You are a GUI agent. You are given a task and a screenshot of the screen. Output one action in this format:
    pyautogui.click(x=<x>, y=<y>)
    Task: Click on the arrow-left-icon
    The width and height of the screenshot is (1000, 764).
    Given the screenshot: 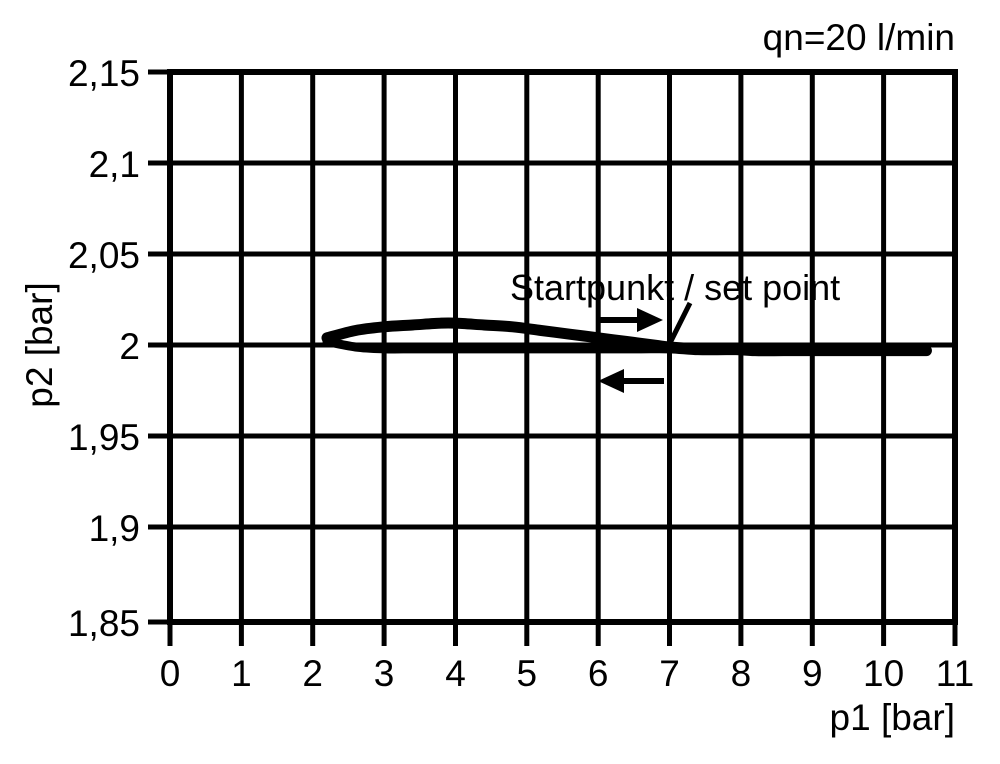 What is the action you would take?
    pyautogui.click(x=631, y=381)
    